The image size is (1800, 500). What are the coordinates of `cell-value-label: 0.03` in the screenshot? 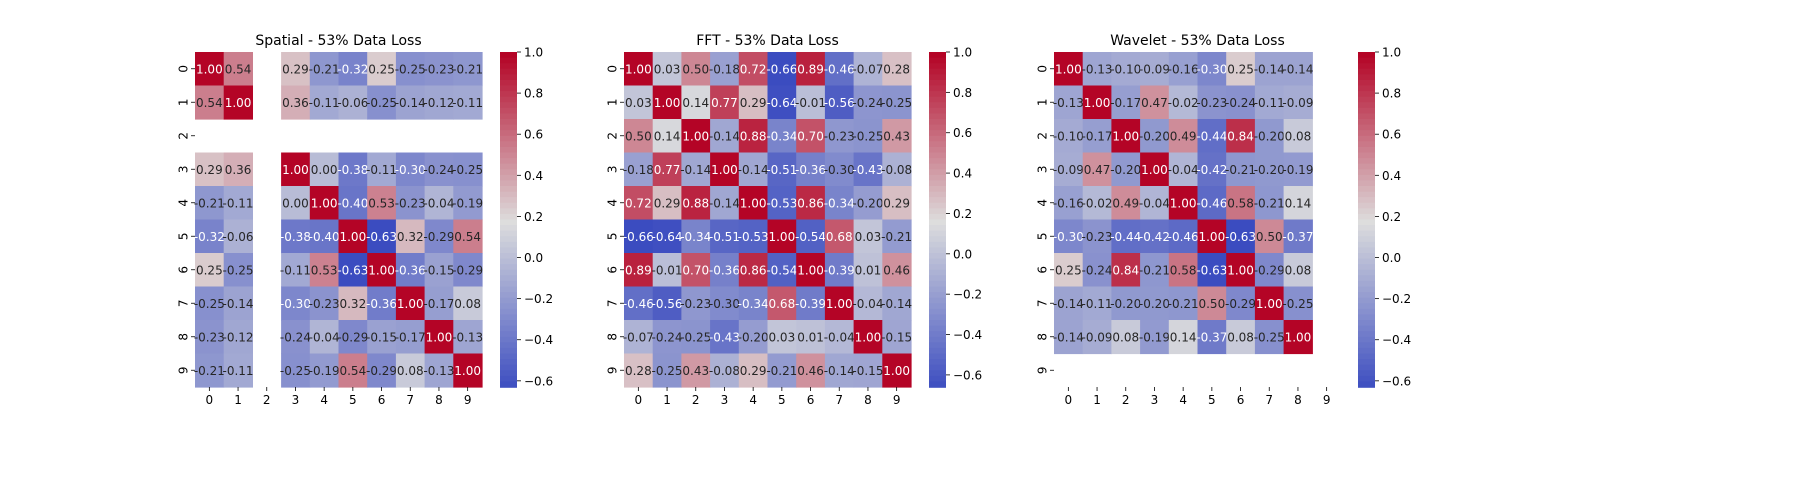 It's located at (868, 237).